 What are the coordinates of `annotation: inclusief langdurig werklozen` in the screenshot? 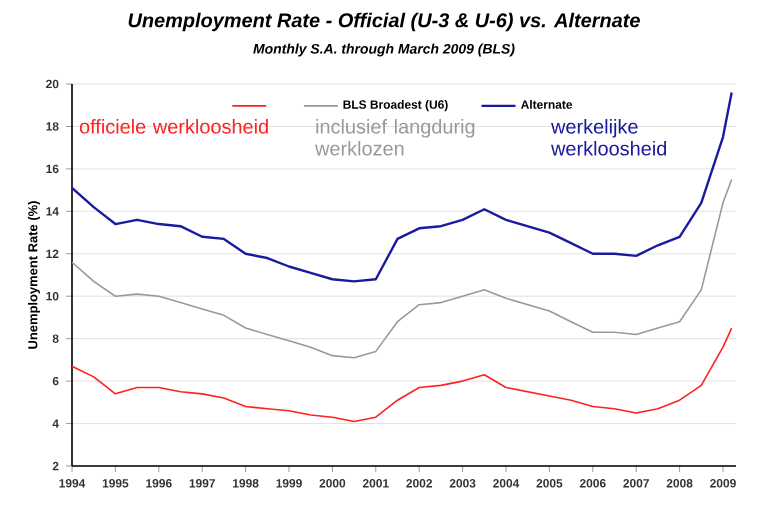 It's located at (395, 137).